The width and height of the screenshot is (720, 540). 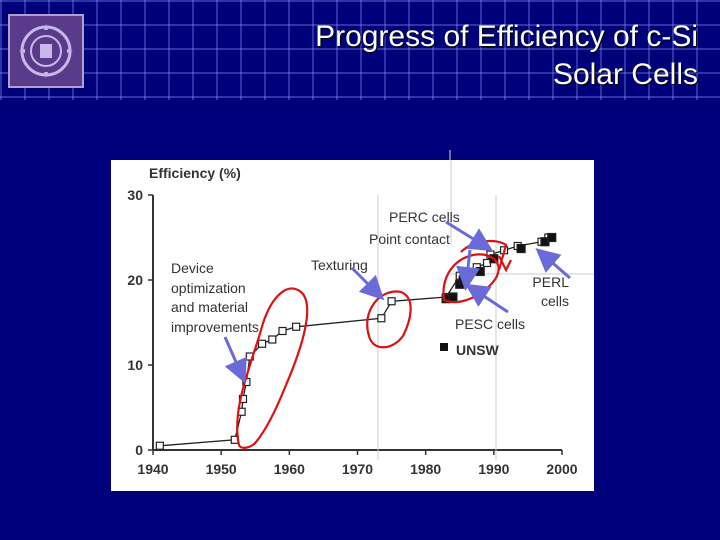 I want to click on annotation-point-contact: Point contact, so click(x=409, y=239).